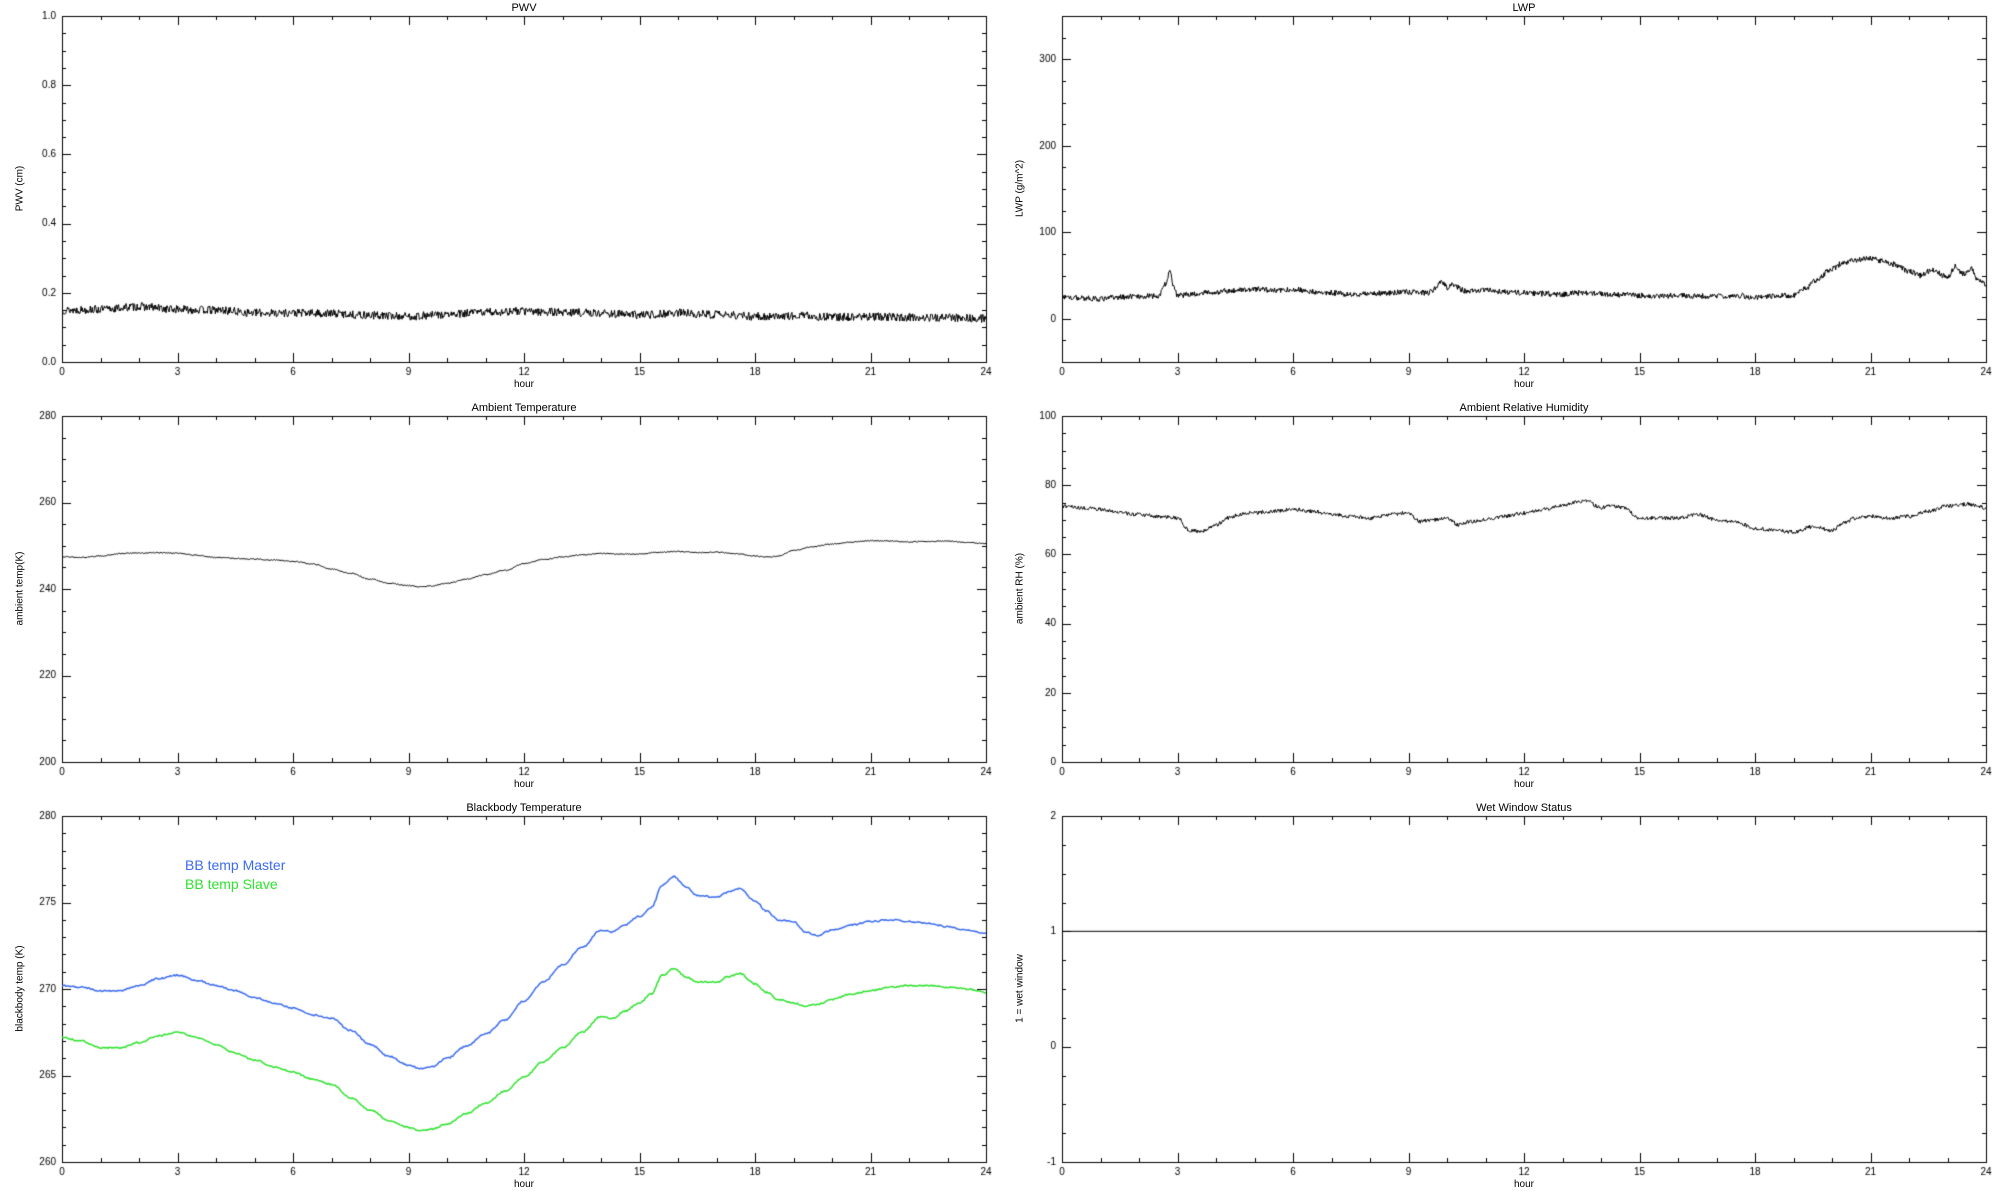 This screenshot has height=1200, width=2000. I want to click on ambient-temperature-y-axis-label: ambient temp(K), so click(20, 588).